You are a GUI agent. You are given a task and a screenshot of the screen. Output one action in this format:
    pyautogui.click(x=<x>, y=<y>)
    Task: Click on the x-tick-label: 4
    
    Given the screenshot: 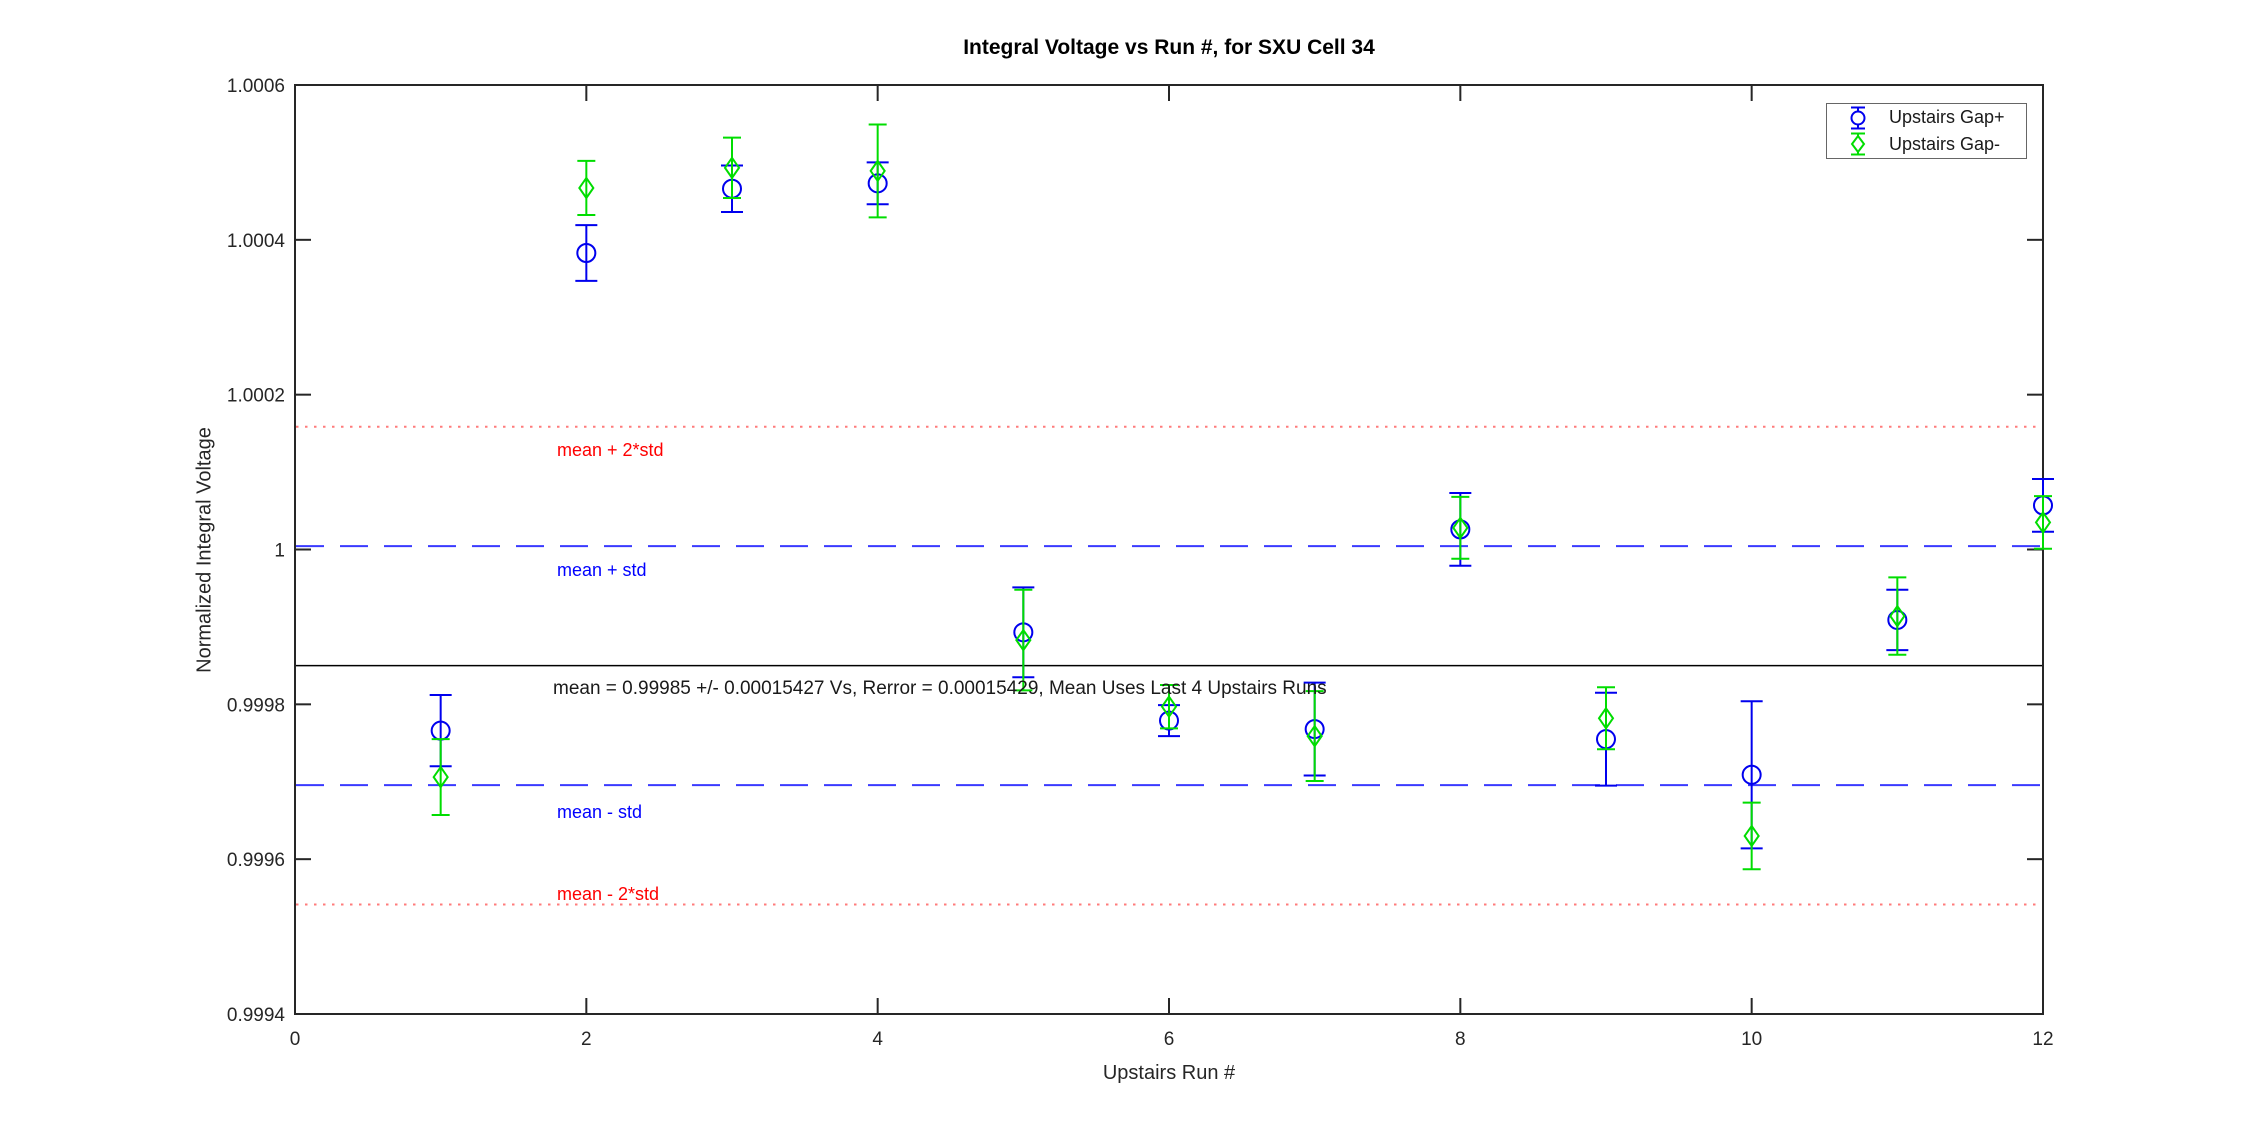 What is the action you would take?
    pyautogui.click(x=877, y=1039)
    